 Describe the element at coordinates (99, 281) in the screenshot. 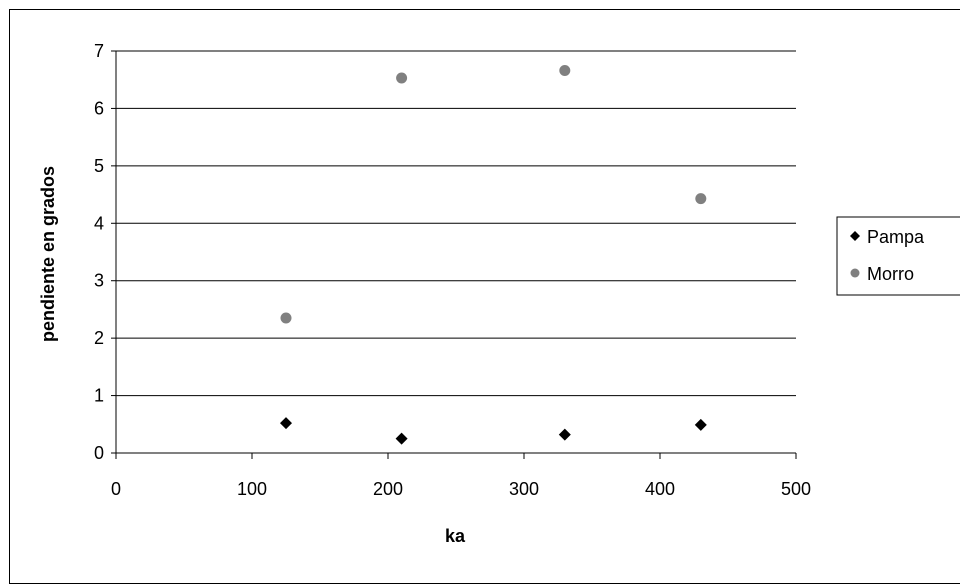

I see `y-tick-label-3: 3` at that location.